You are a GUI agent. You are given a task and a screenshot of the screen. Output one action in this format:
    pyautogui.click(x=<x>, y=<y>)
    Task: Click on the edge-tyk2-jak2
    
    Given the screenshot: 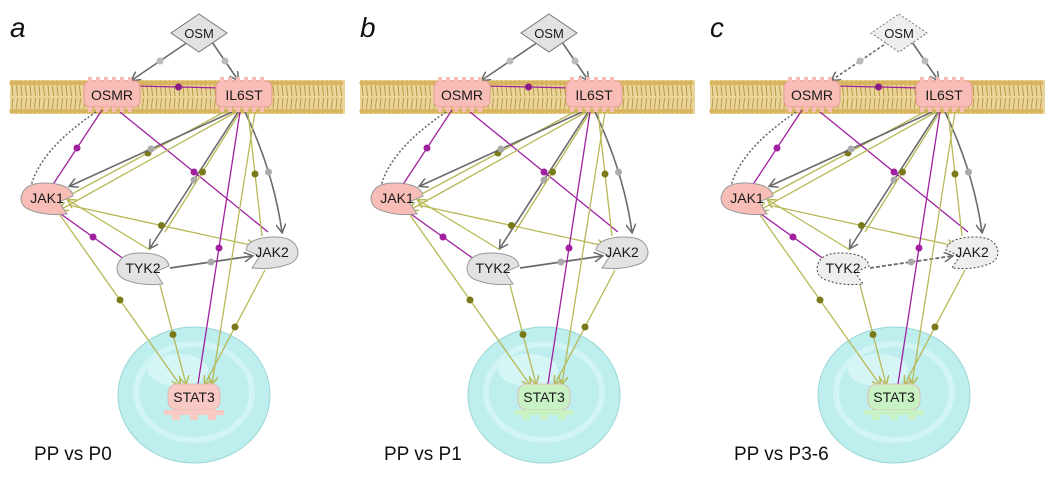 What is the action you would take?
    pyautogui.click(x=910, y=262)
    